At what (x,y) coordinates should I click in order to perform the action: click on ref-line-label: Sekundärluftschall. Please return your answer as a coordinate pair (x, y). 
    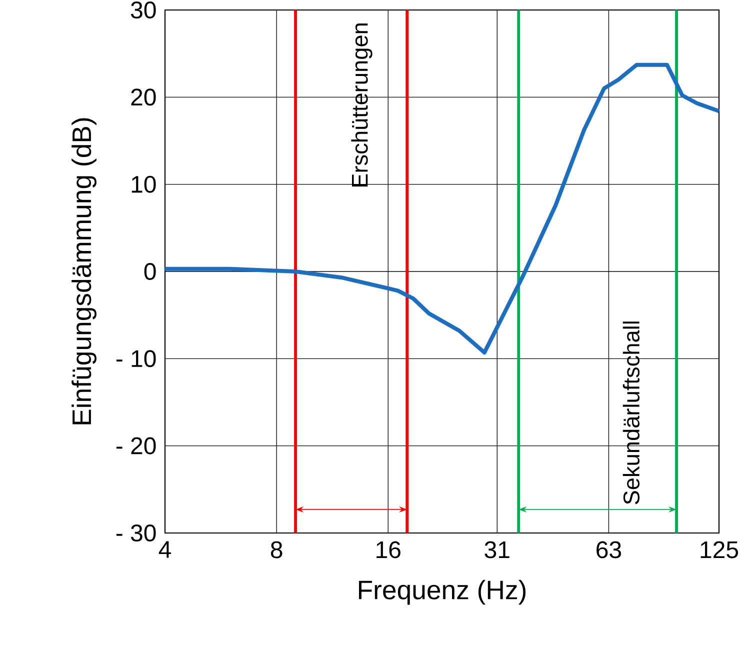
    Looking at the image, I should click on (631, 413).